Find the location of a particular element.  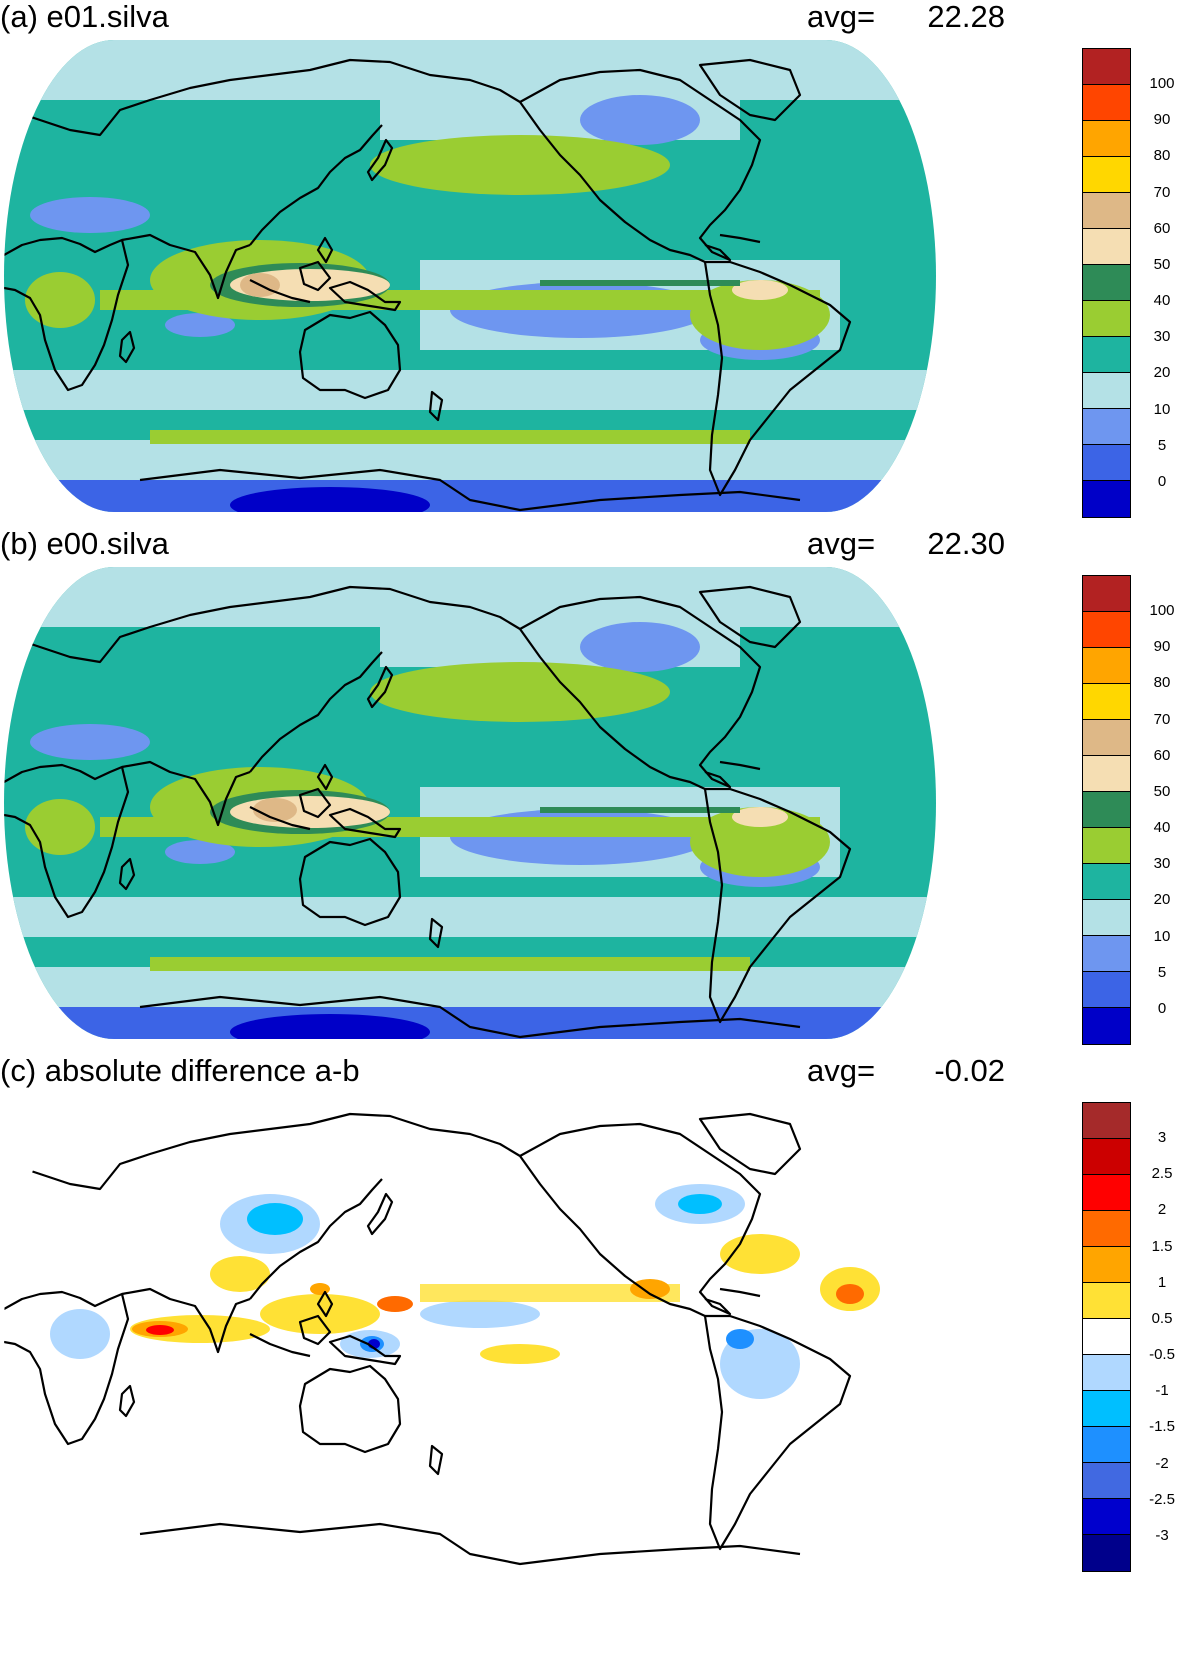

avg-value: 22.30 is located at coordinates (966, 543).